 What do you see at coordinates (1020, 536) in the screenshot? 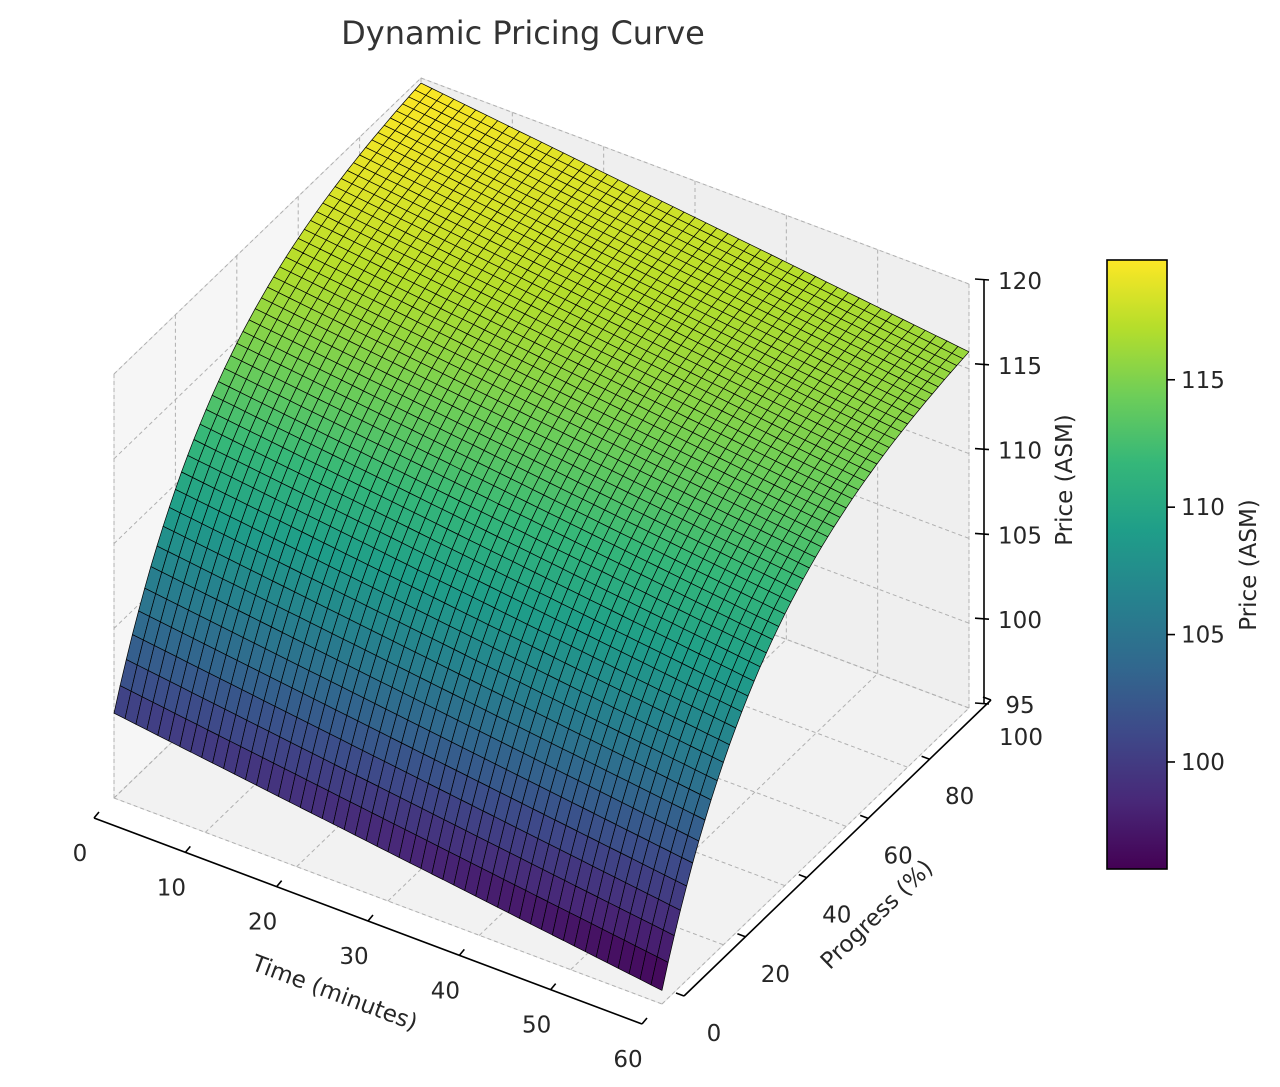
I see `z-tick-label: 105` at bounding box center [1020, 536].